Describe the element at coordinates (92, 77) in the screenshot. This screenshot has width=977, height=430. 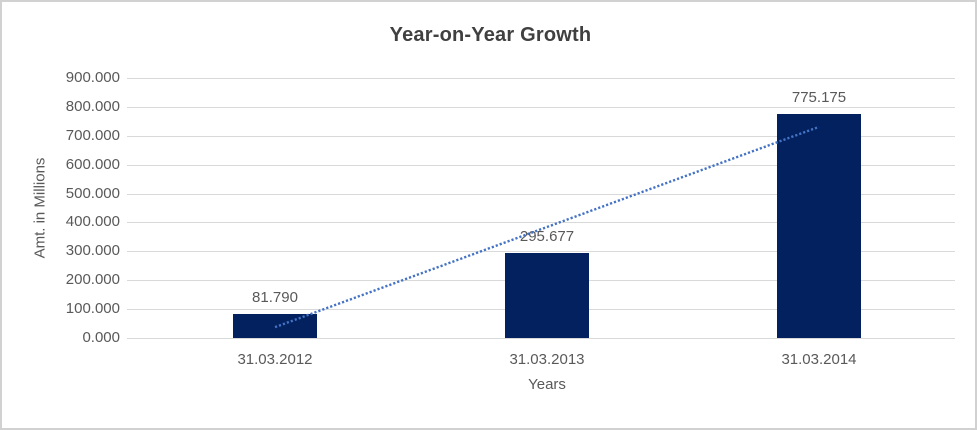
I see `y-tick-label: 900.000` at that location.